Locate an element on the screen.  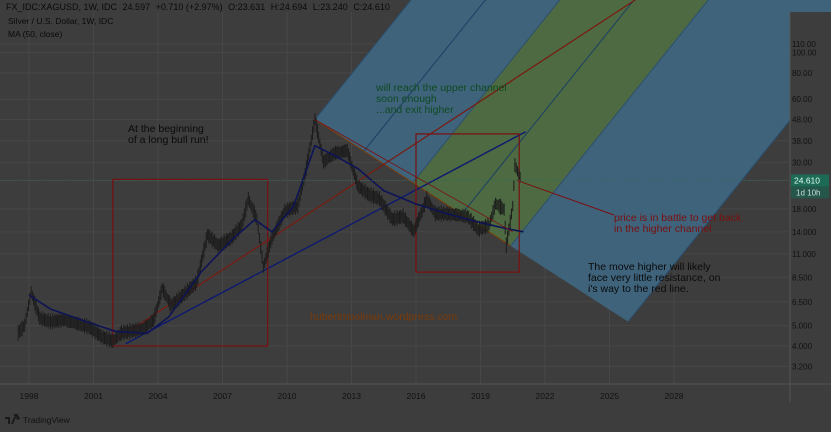
last-price: 24.597 is located at coordinates (136, 7).